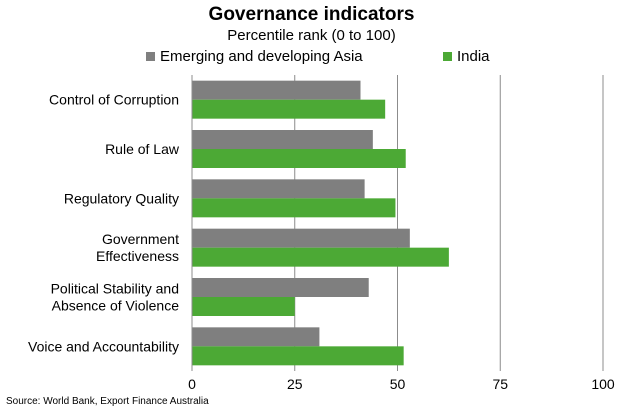 The height and width of the screenshot is (413, 623). Describe the element at coordinates (311, 14) in the screenshot. I see `chart-title: Governance indicators` at that location.